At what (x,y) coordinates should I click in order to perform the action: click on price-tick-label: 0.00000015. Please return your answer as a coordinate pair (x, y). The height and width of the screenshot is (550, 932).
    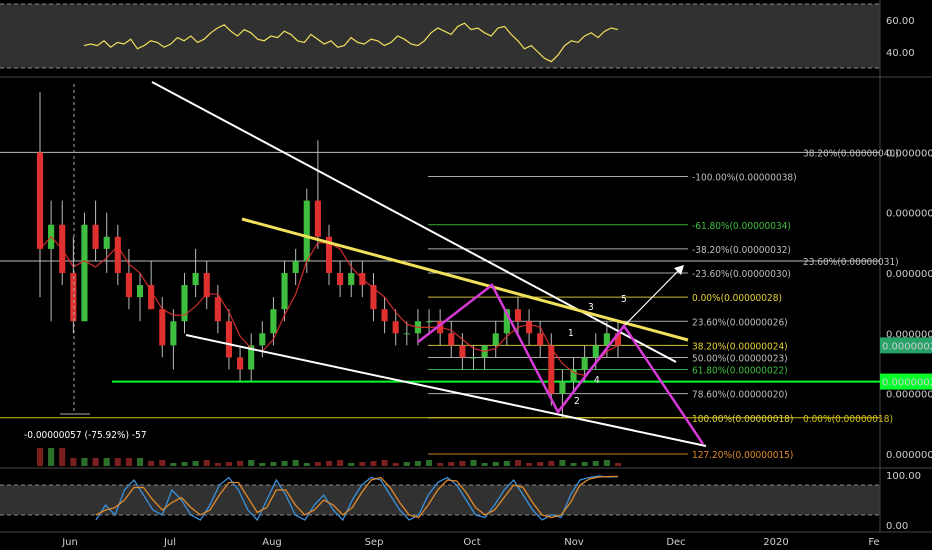
    Looking at the image, I should click on (909, 455).